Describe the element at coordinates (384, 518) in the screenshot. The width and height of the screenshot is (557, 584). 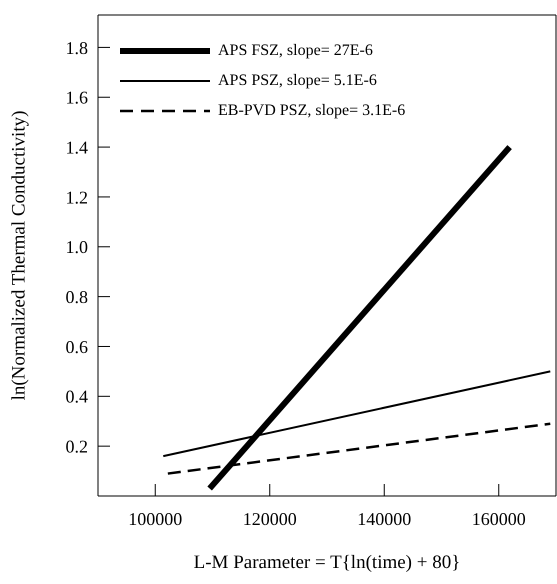
I see `x-tick-label: 140000` at that location.